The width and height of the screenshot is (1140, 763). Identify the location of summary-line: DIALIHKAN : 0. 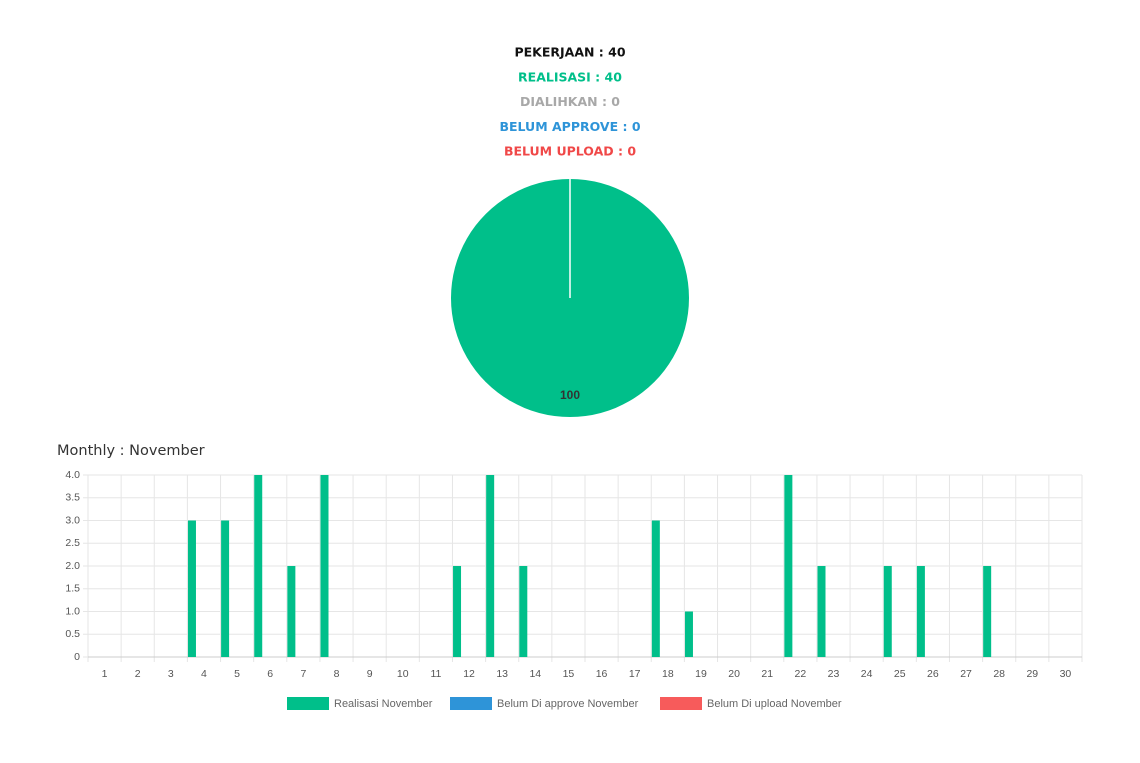
(570, 101).